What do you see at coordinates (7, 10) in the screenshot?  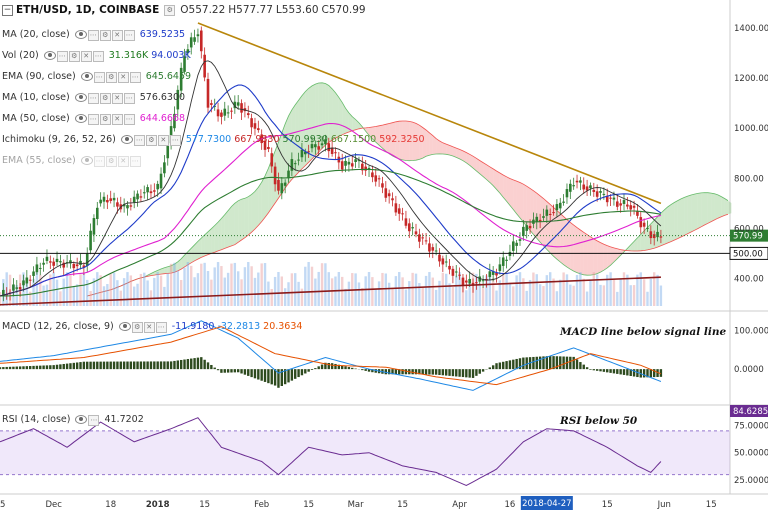 I see `collapse-icon: −` at bounding box center [7, 10].